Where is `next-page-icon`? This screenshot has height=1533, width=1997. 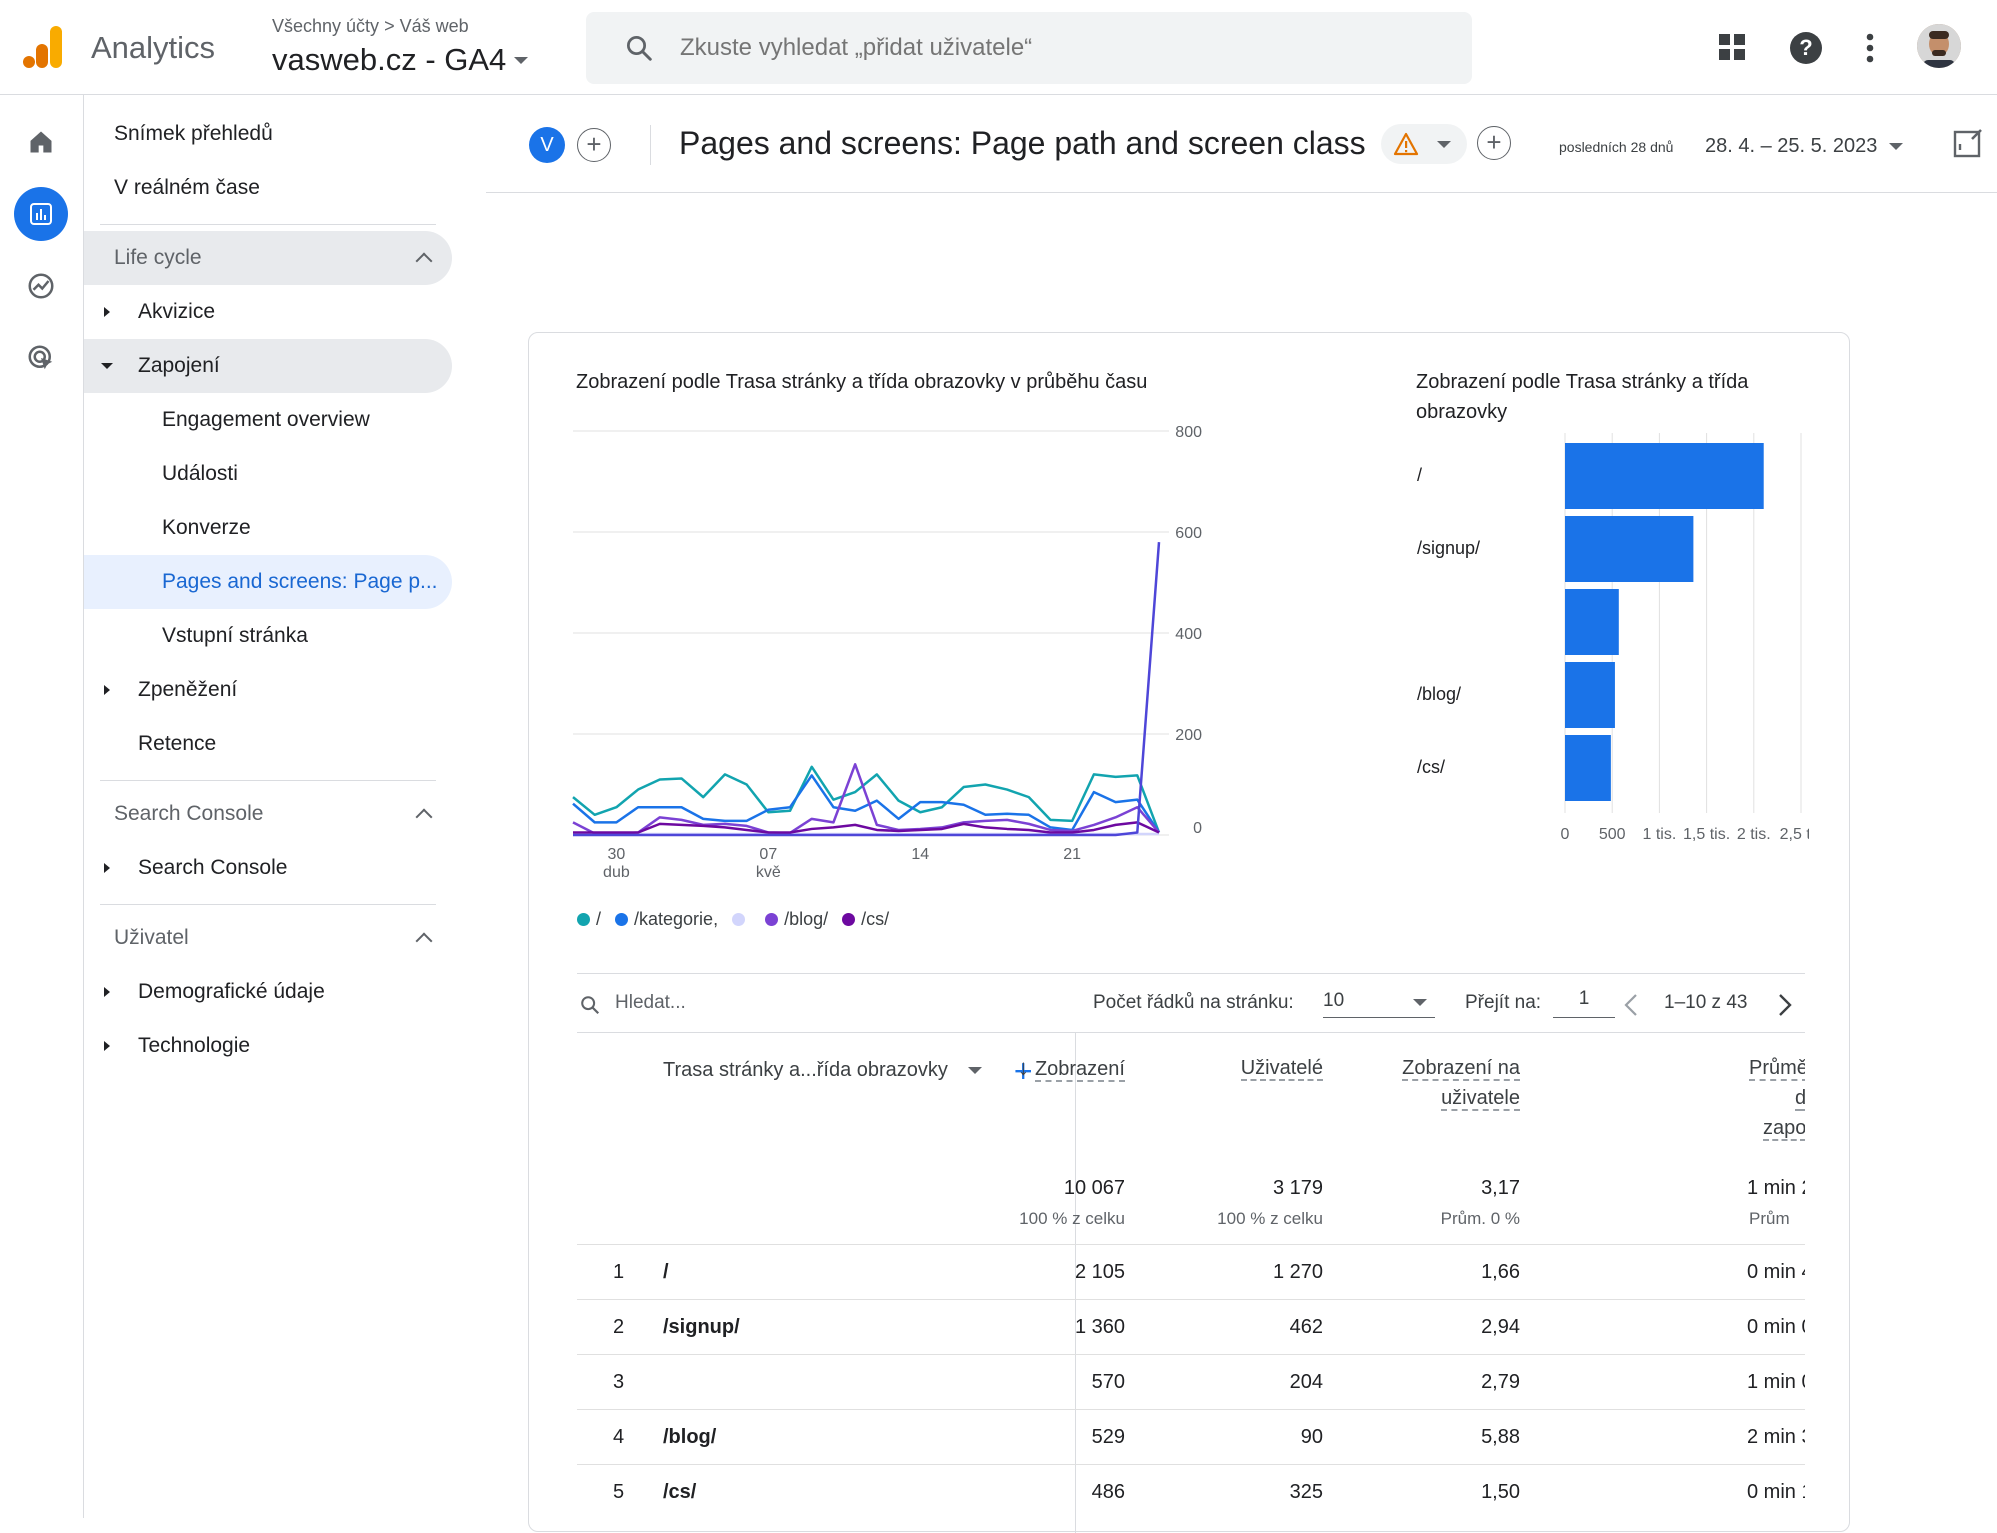 next-page-icon is located at coordinates (1785, 1005).